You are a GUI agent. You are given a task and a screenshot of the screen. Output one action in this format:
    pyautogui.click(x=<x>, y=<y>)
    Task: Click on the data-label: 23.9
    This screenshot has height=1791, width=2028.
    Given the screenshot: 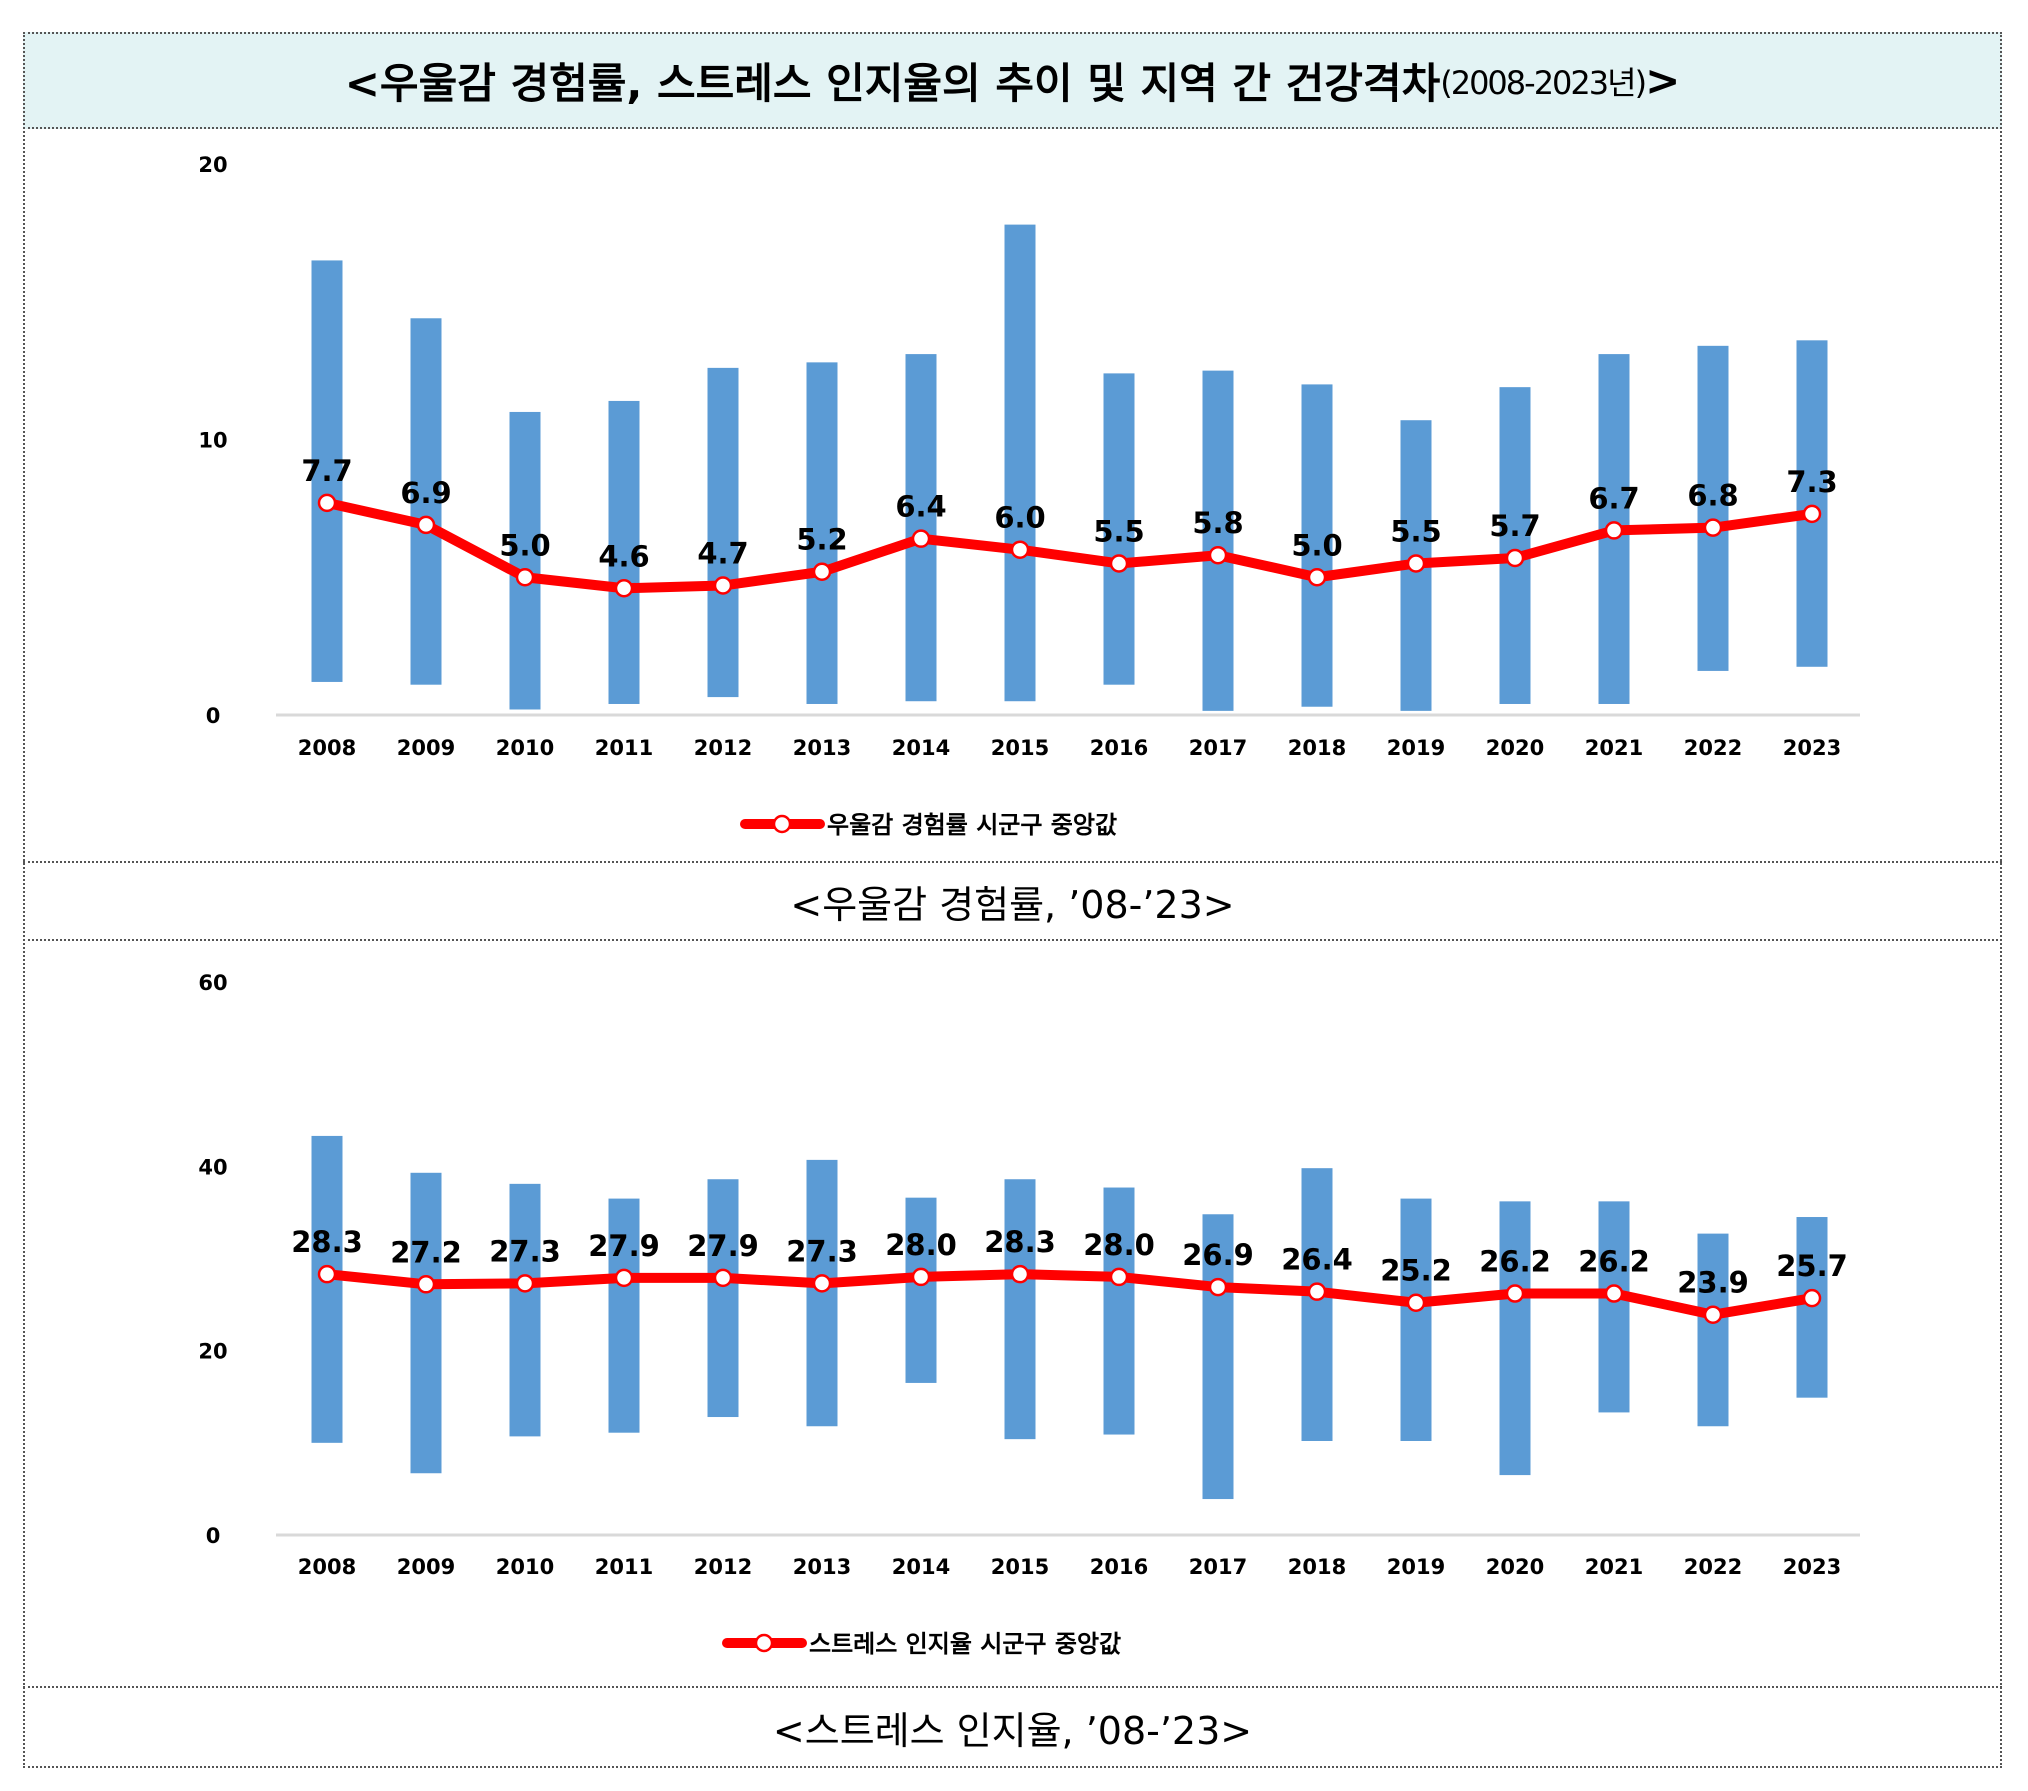 What is the action you would take?
    pyautogui.click(x=1713, y=1283)
    